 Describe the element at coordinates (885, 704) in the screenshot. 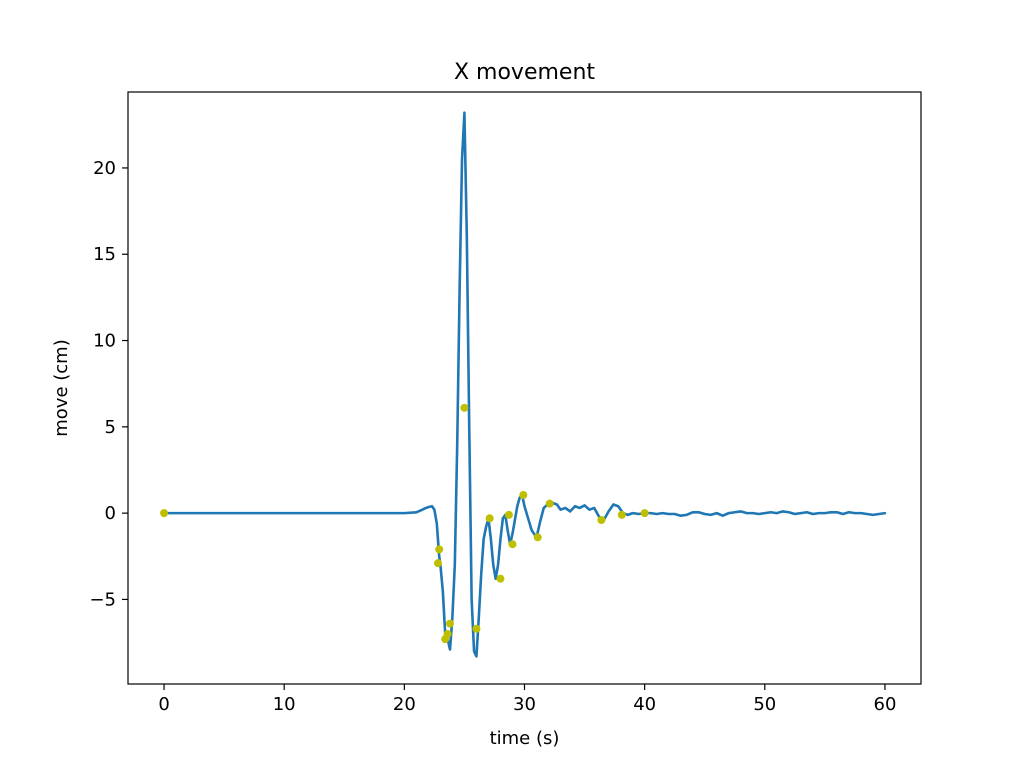

I see `x-tick-label: 60` at that location.